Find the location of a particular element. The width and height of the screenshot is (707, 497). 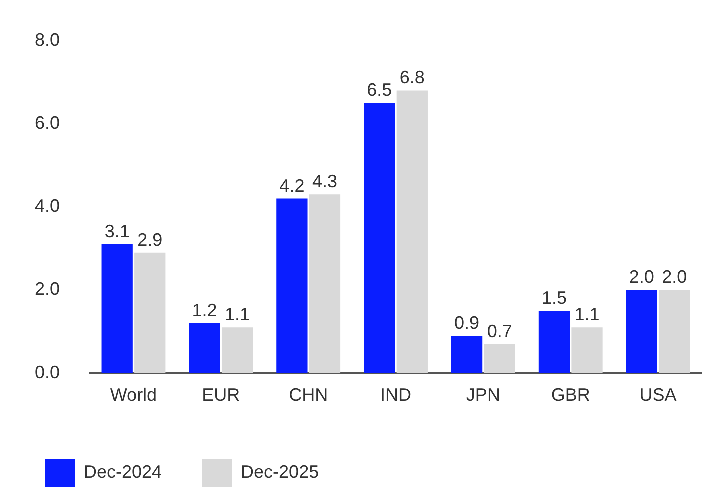

x-tick-label: IND is located at coordinates (396, 395).